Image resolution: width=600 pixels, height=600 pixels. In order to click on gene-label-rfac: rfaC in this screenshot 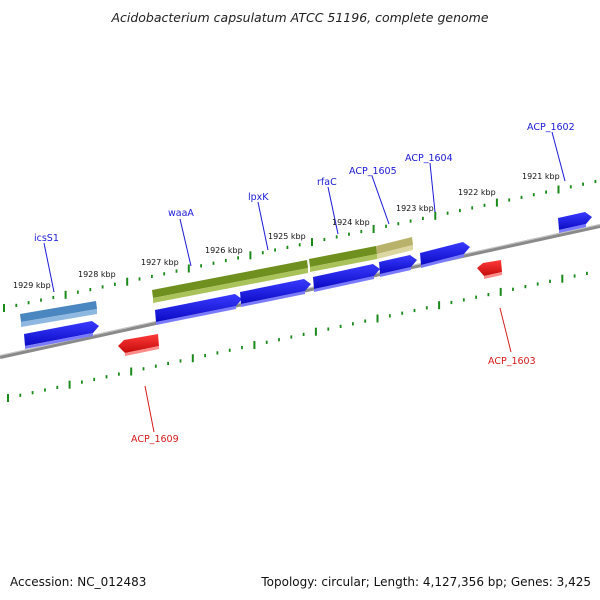, I will do `click(327, 182)`.